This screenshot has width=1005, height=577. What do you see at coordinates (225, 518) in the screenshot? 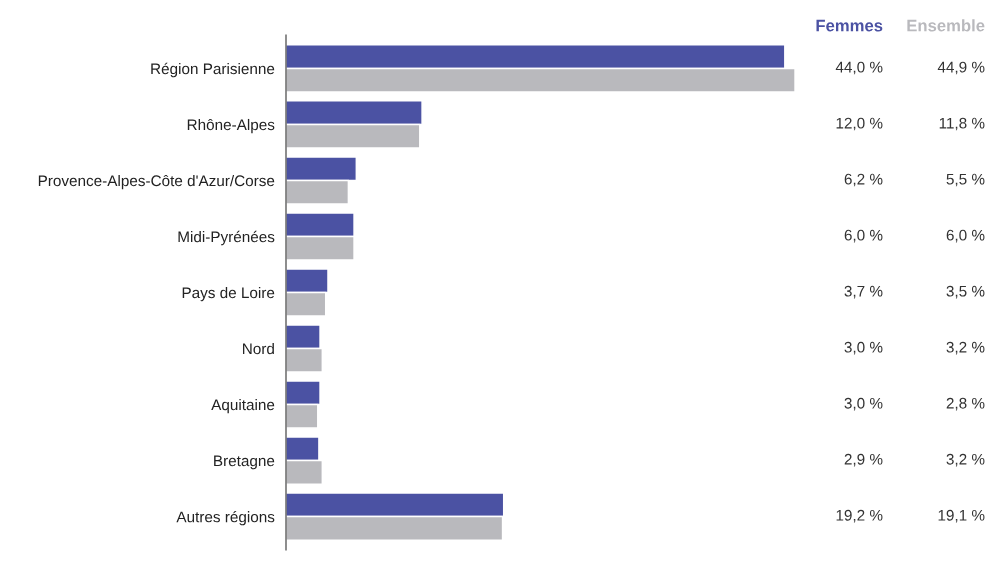
I see `y-tick-label: Autres régions` at bounding box center [225, 518].